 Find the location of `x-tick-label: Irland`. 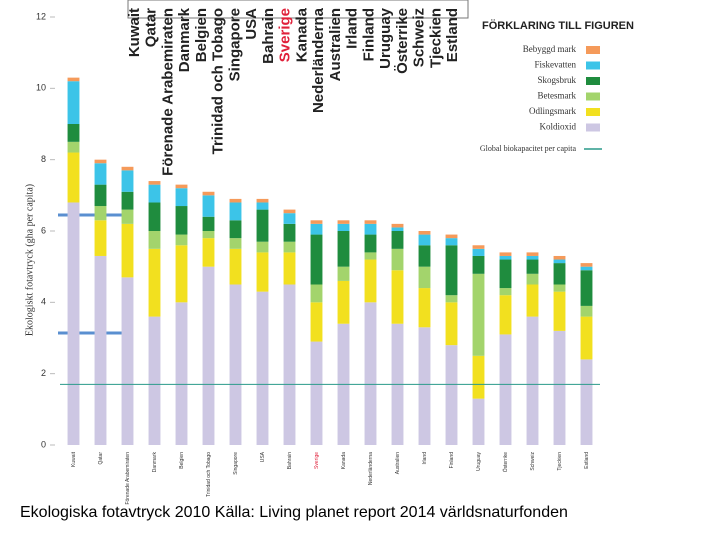

x-tick-label: Irland is located at coordinates (425, 458).